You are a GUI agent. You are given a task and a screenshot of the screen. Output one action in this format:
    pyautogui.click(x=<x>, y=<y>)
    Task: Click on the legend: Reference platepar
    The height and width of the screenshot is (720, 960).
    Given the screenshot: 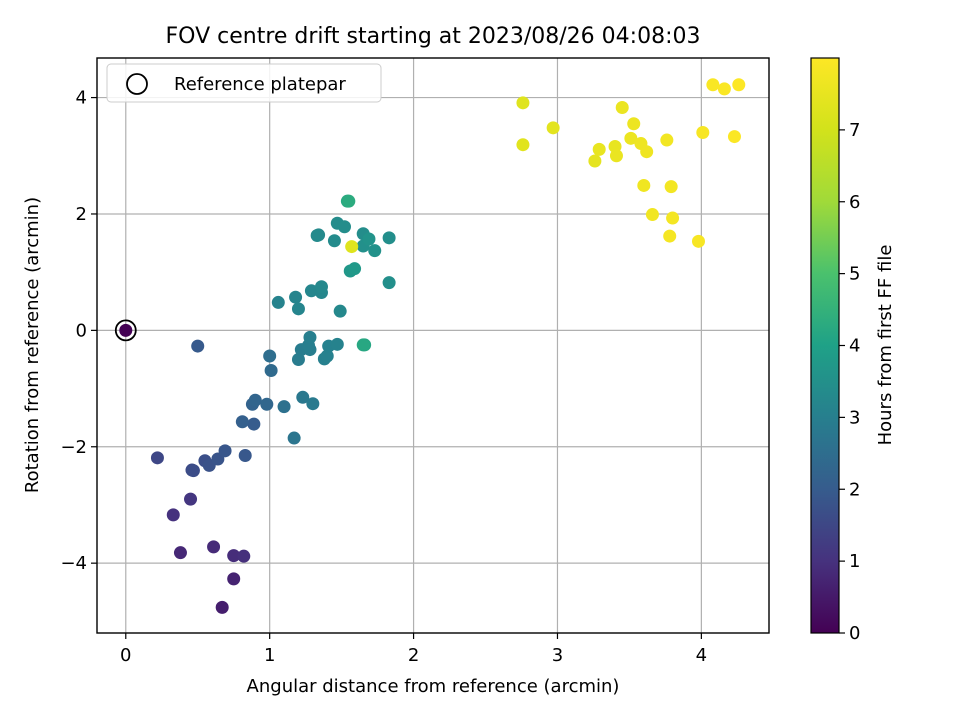 What is the action you would take?
    pyautogui.click(x=244, y=83)
    